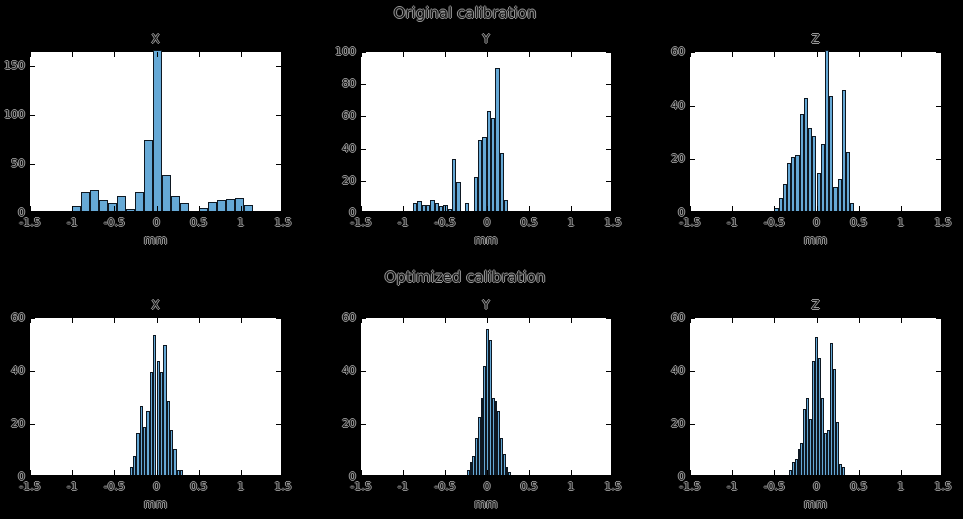 Image resolution: width=963 pixels, height=519 pixels. What do you see at coordinates (486, 240) in the screenshot?
I see `x-axis-label: mm` at bounding box center [486, 240].